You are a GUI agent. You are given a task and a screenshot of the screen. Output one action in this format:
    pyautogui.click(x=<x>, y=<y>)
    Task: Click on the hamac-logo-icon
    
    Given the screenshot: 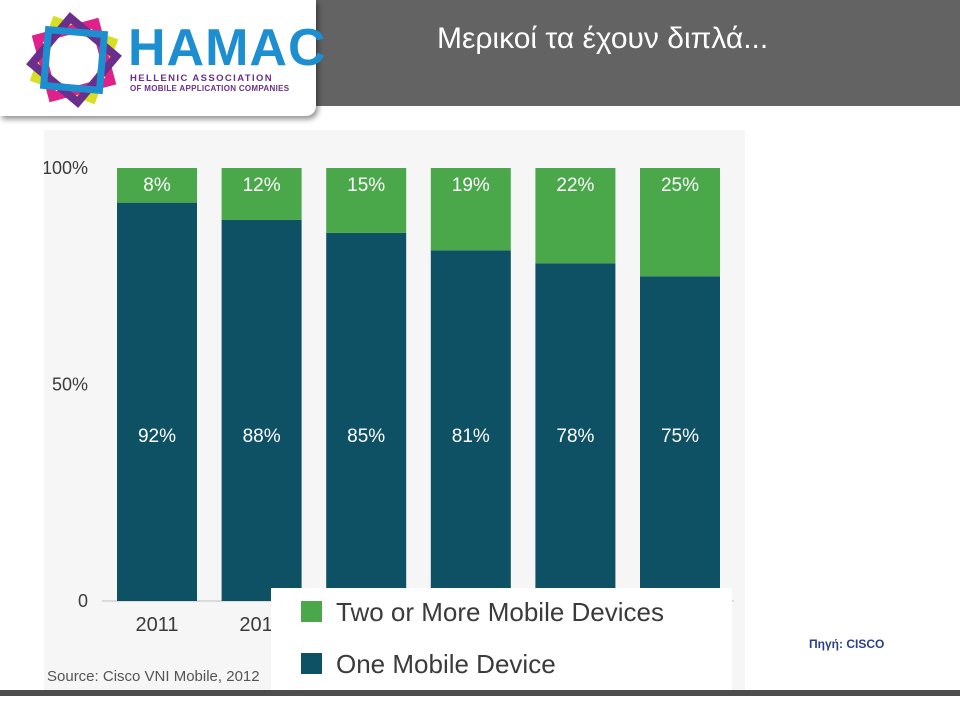 What is the action you would take?
    pyautogui.click(x=74, y=60)
    